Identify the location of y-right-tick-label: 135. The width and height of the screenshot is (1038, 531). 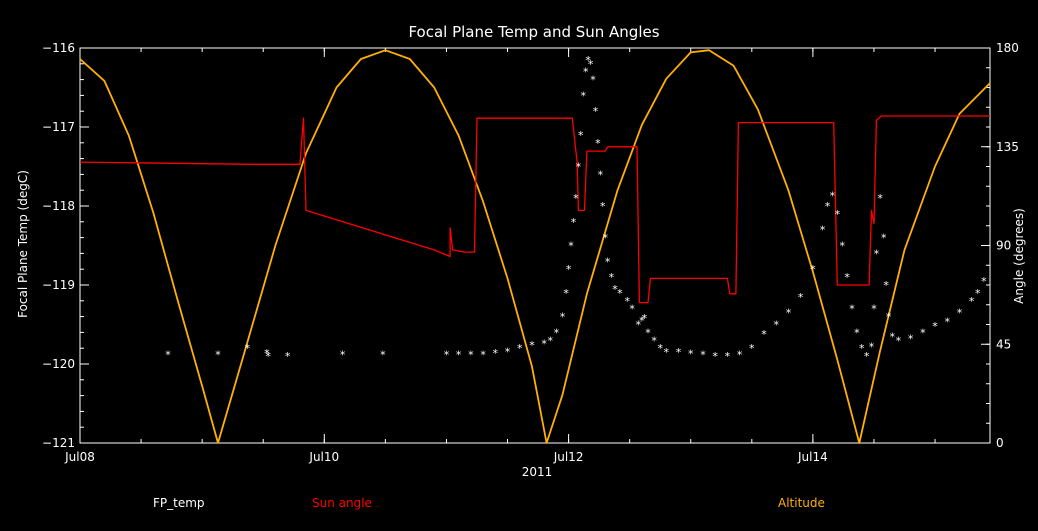
(1007, 147).